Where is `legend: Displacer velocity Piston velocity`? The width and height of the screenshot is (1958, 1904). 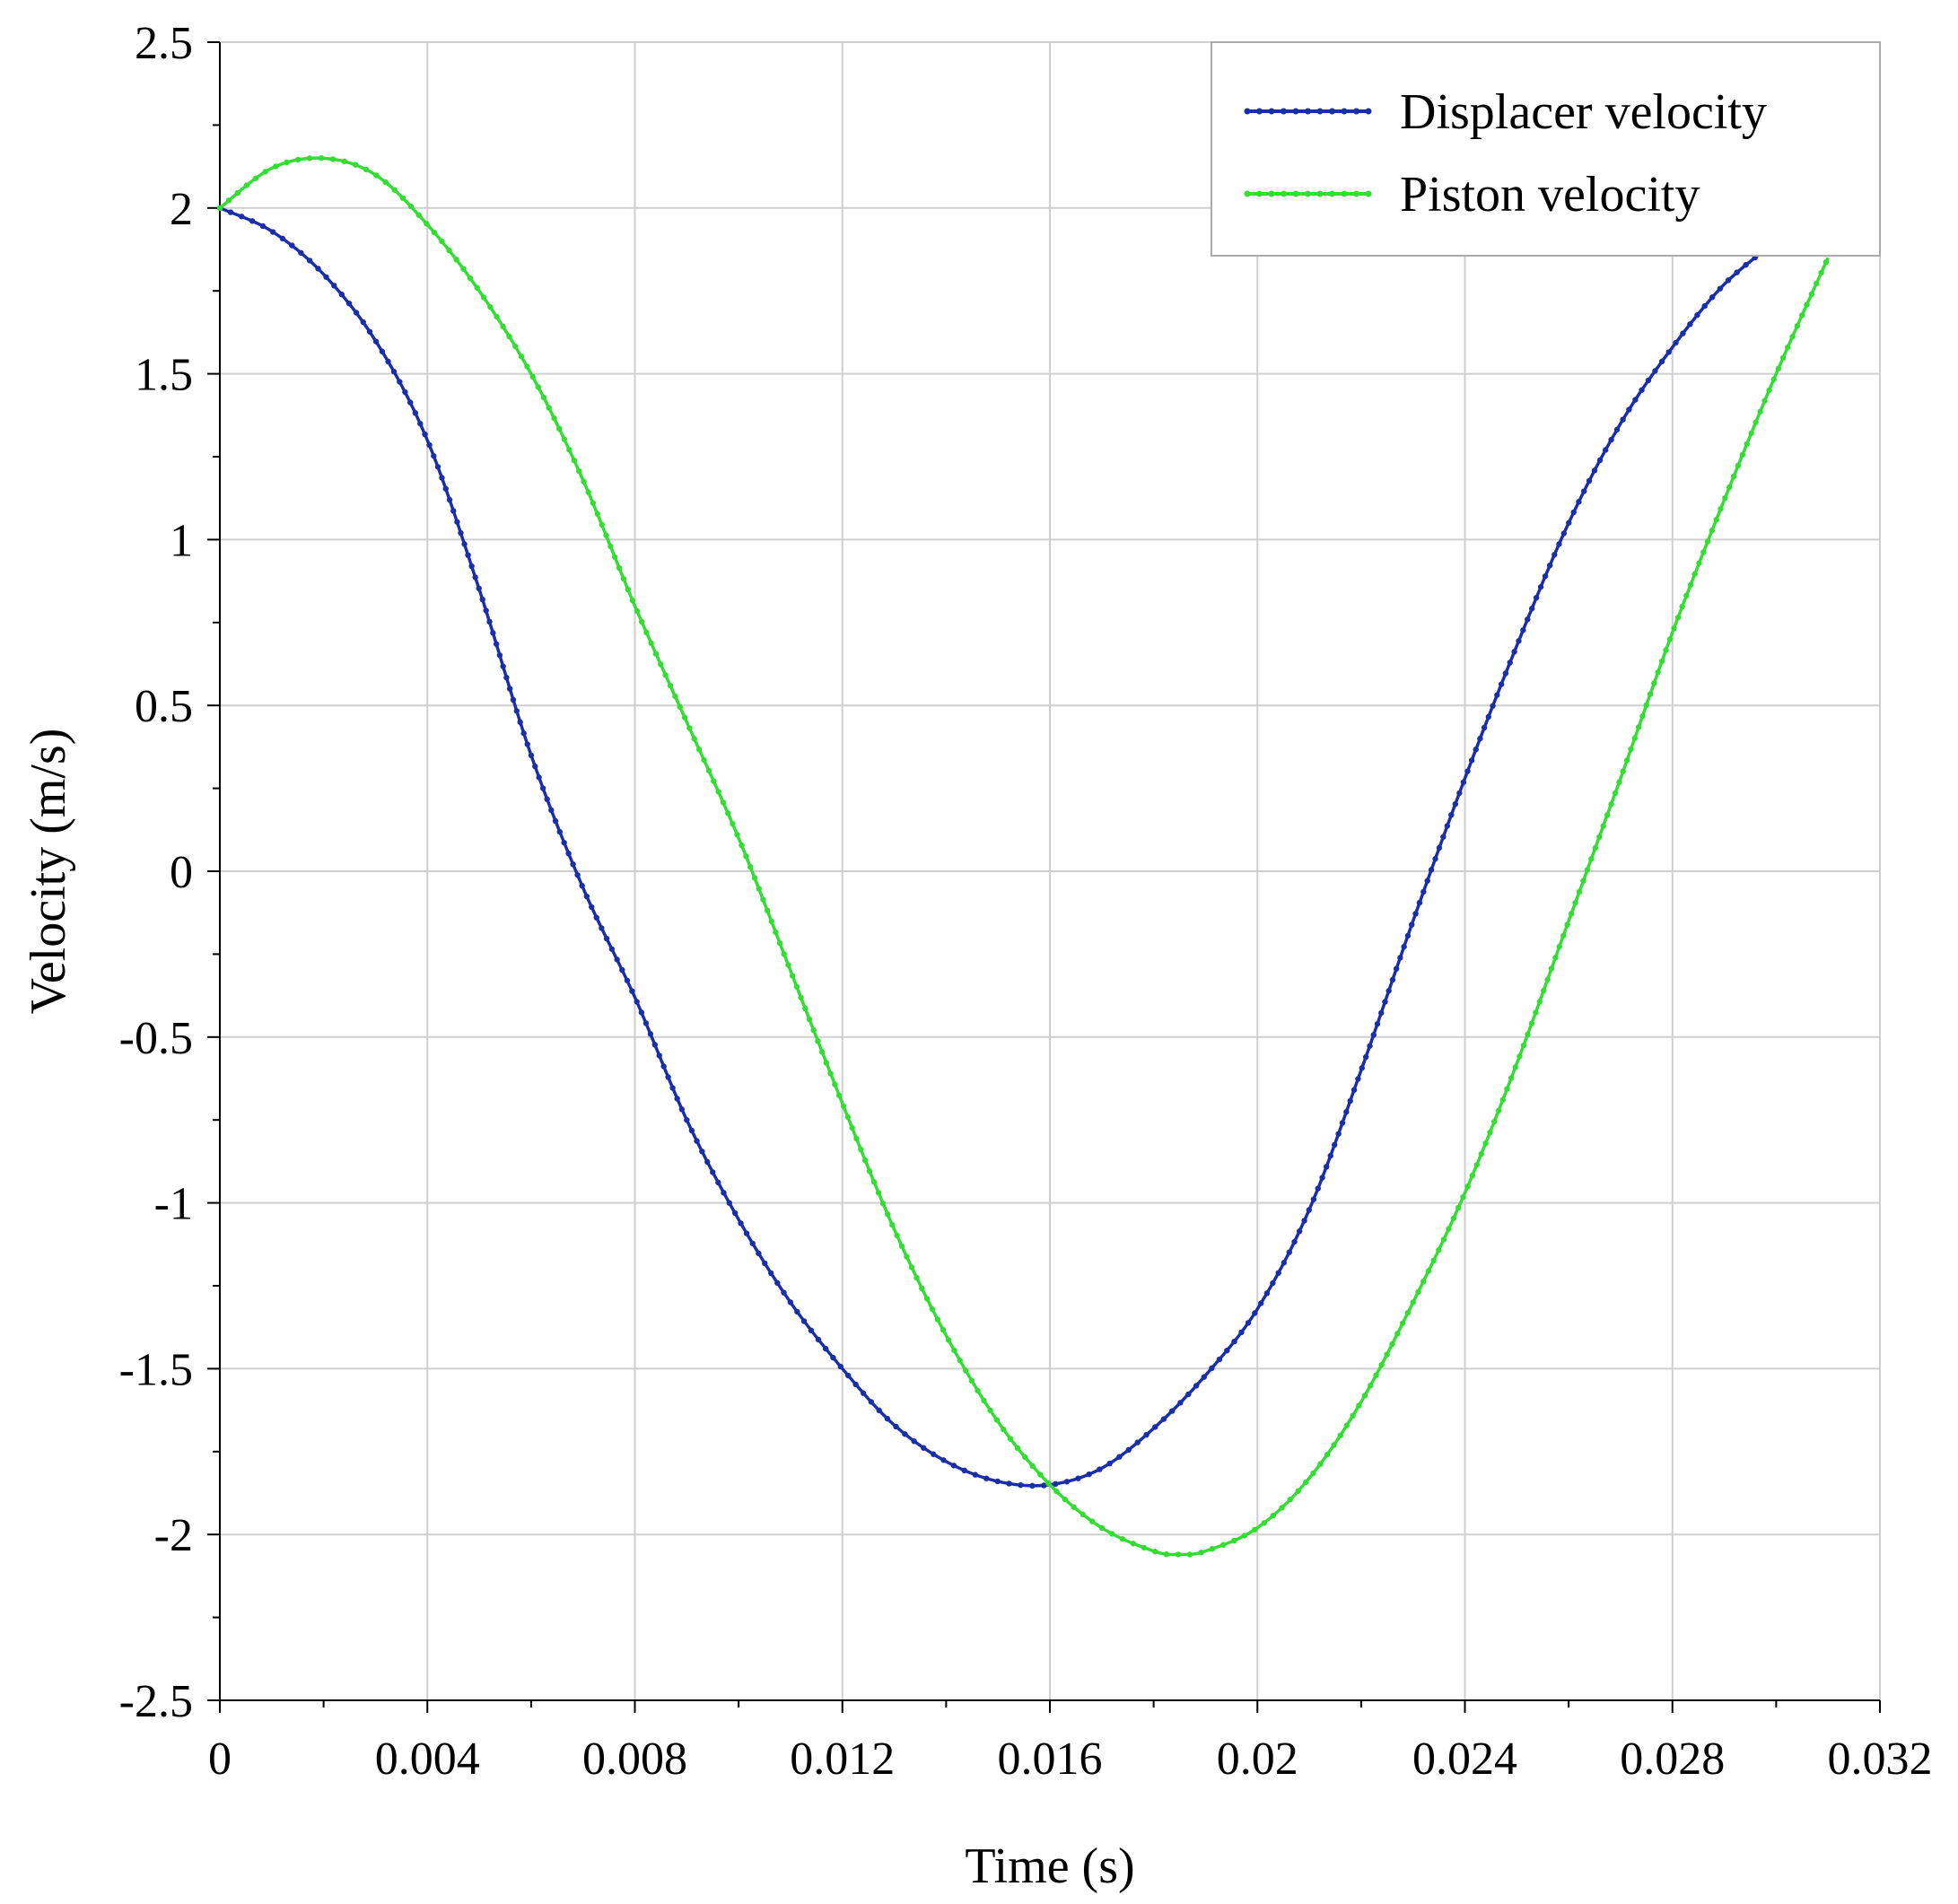 legend: Displacer velocity Piston velocity is located at coordinates (1546, 149).